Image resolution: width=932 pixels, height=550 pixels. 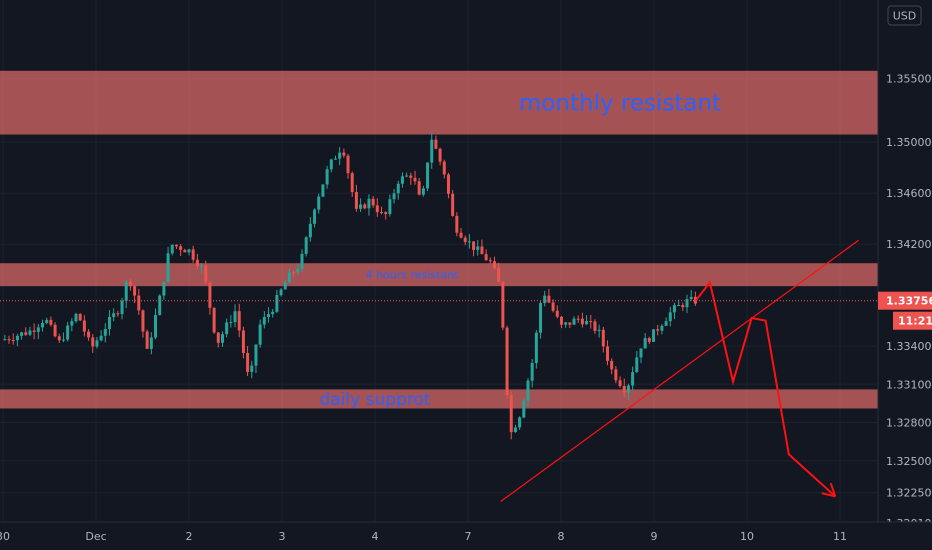 I want to click on countdown-value: 11:21, so click(x=915, y=321).